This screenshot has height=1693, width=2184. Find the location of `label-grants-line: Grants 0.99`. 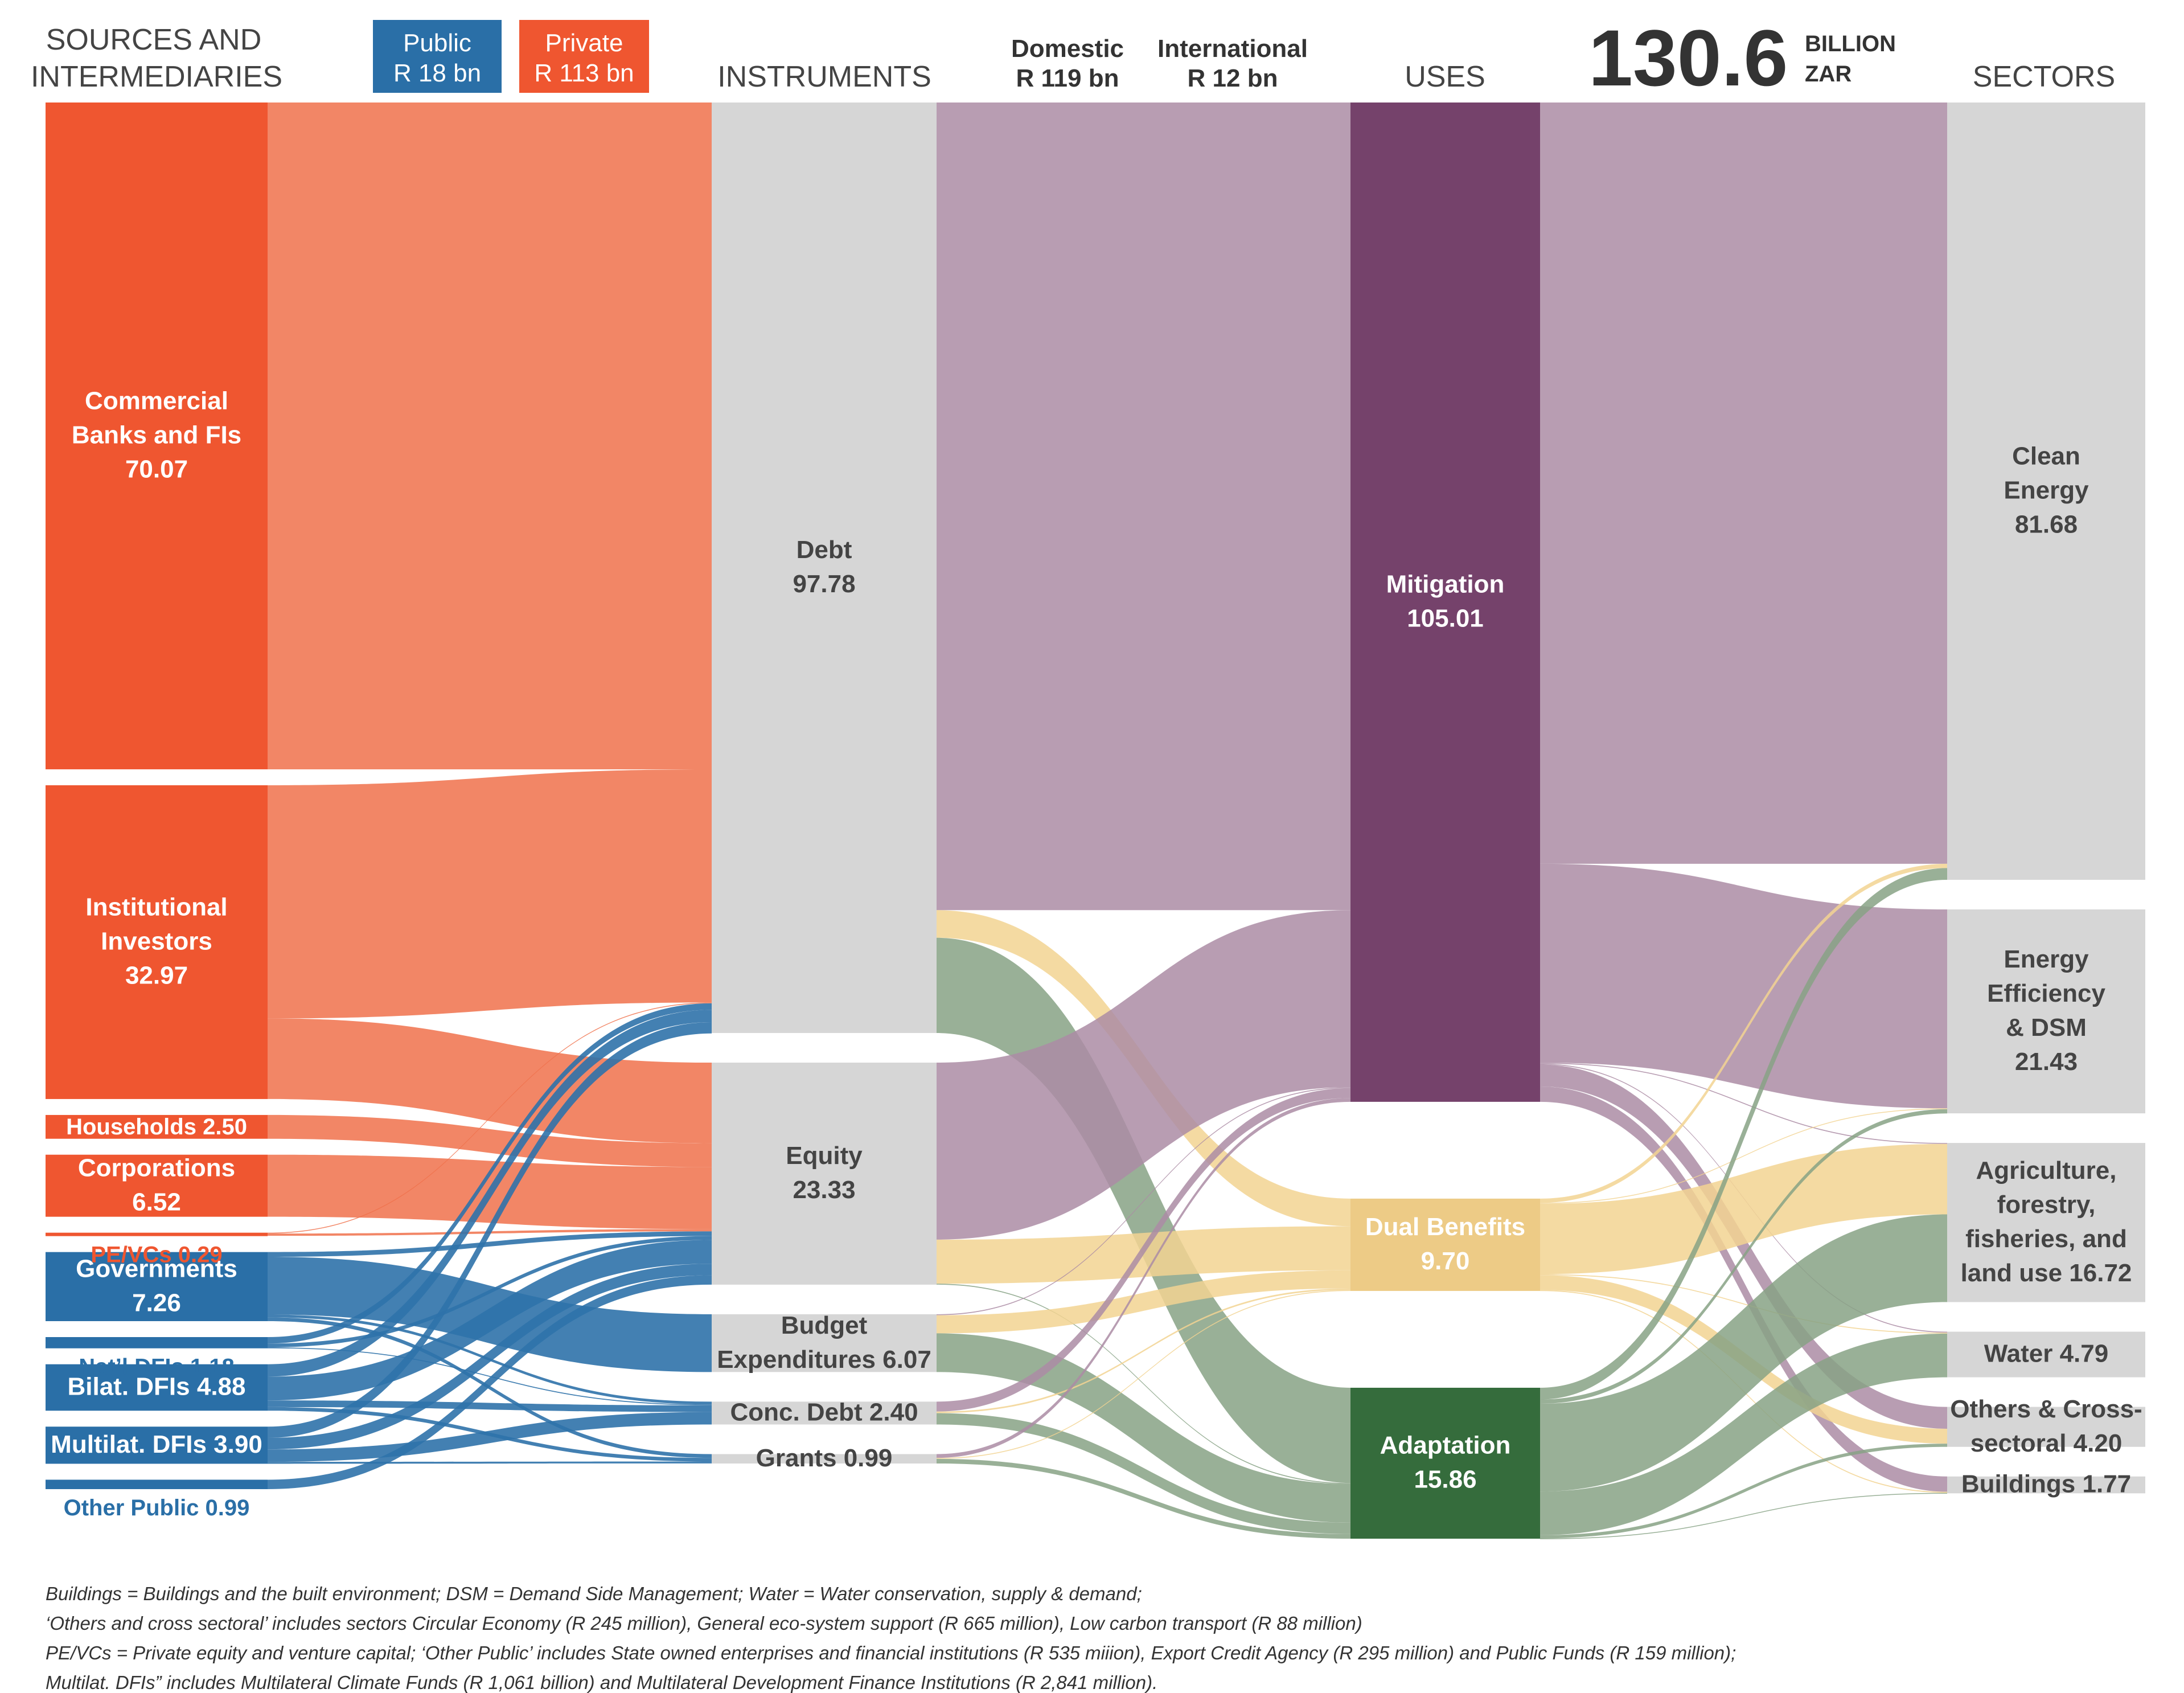

label-grants-line: Grants 0.99 is located at coordinates (824, 1458).